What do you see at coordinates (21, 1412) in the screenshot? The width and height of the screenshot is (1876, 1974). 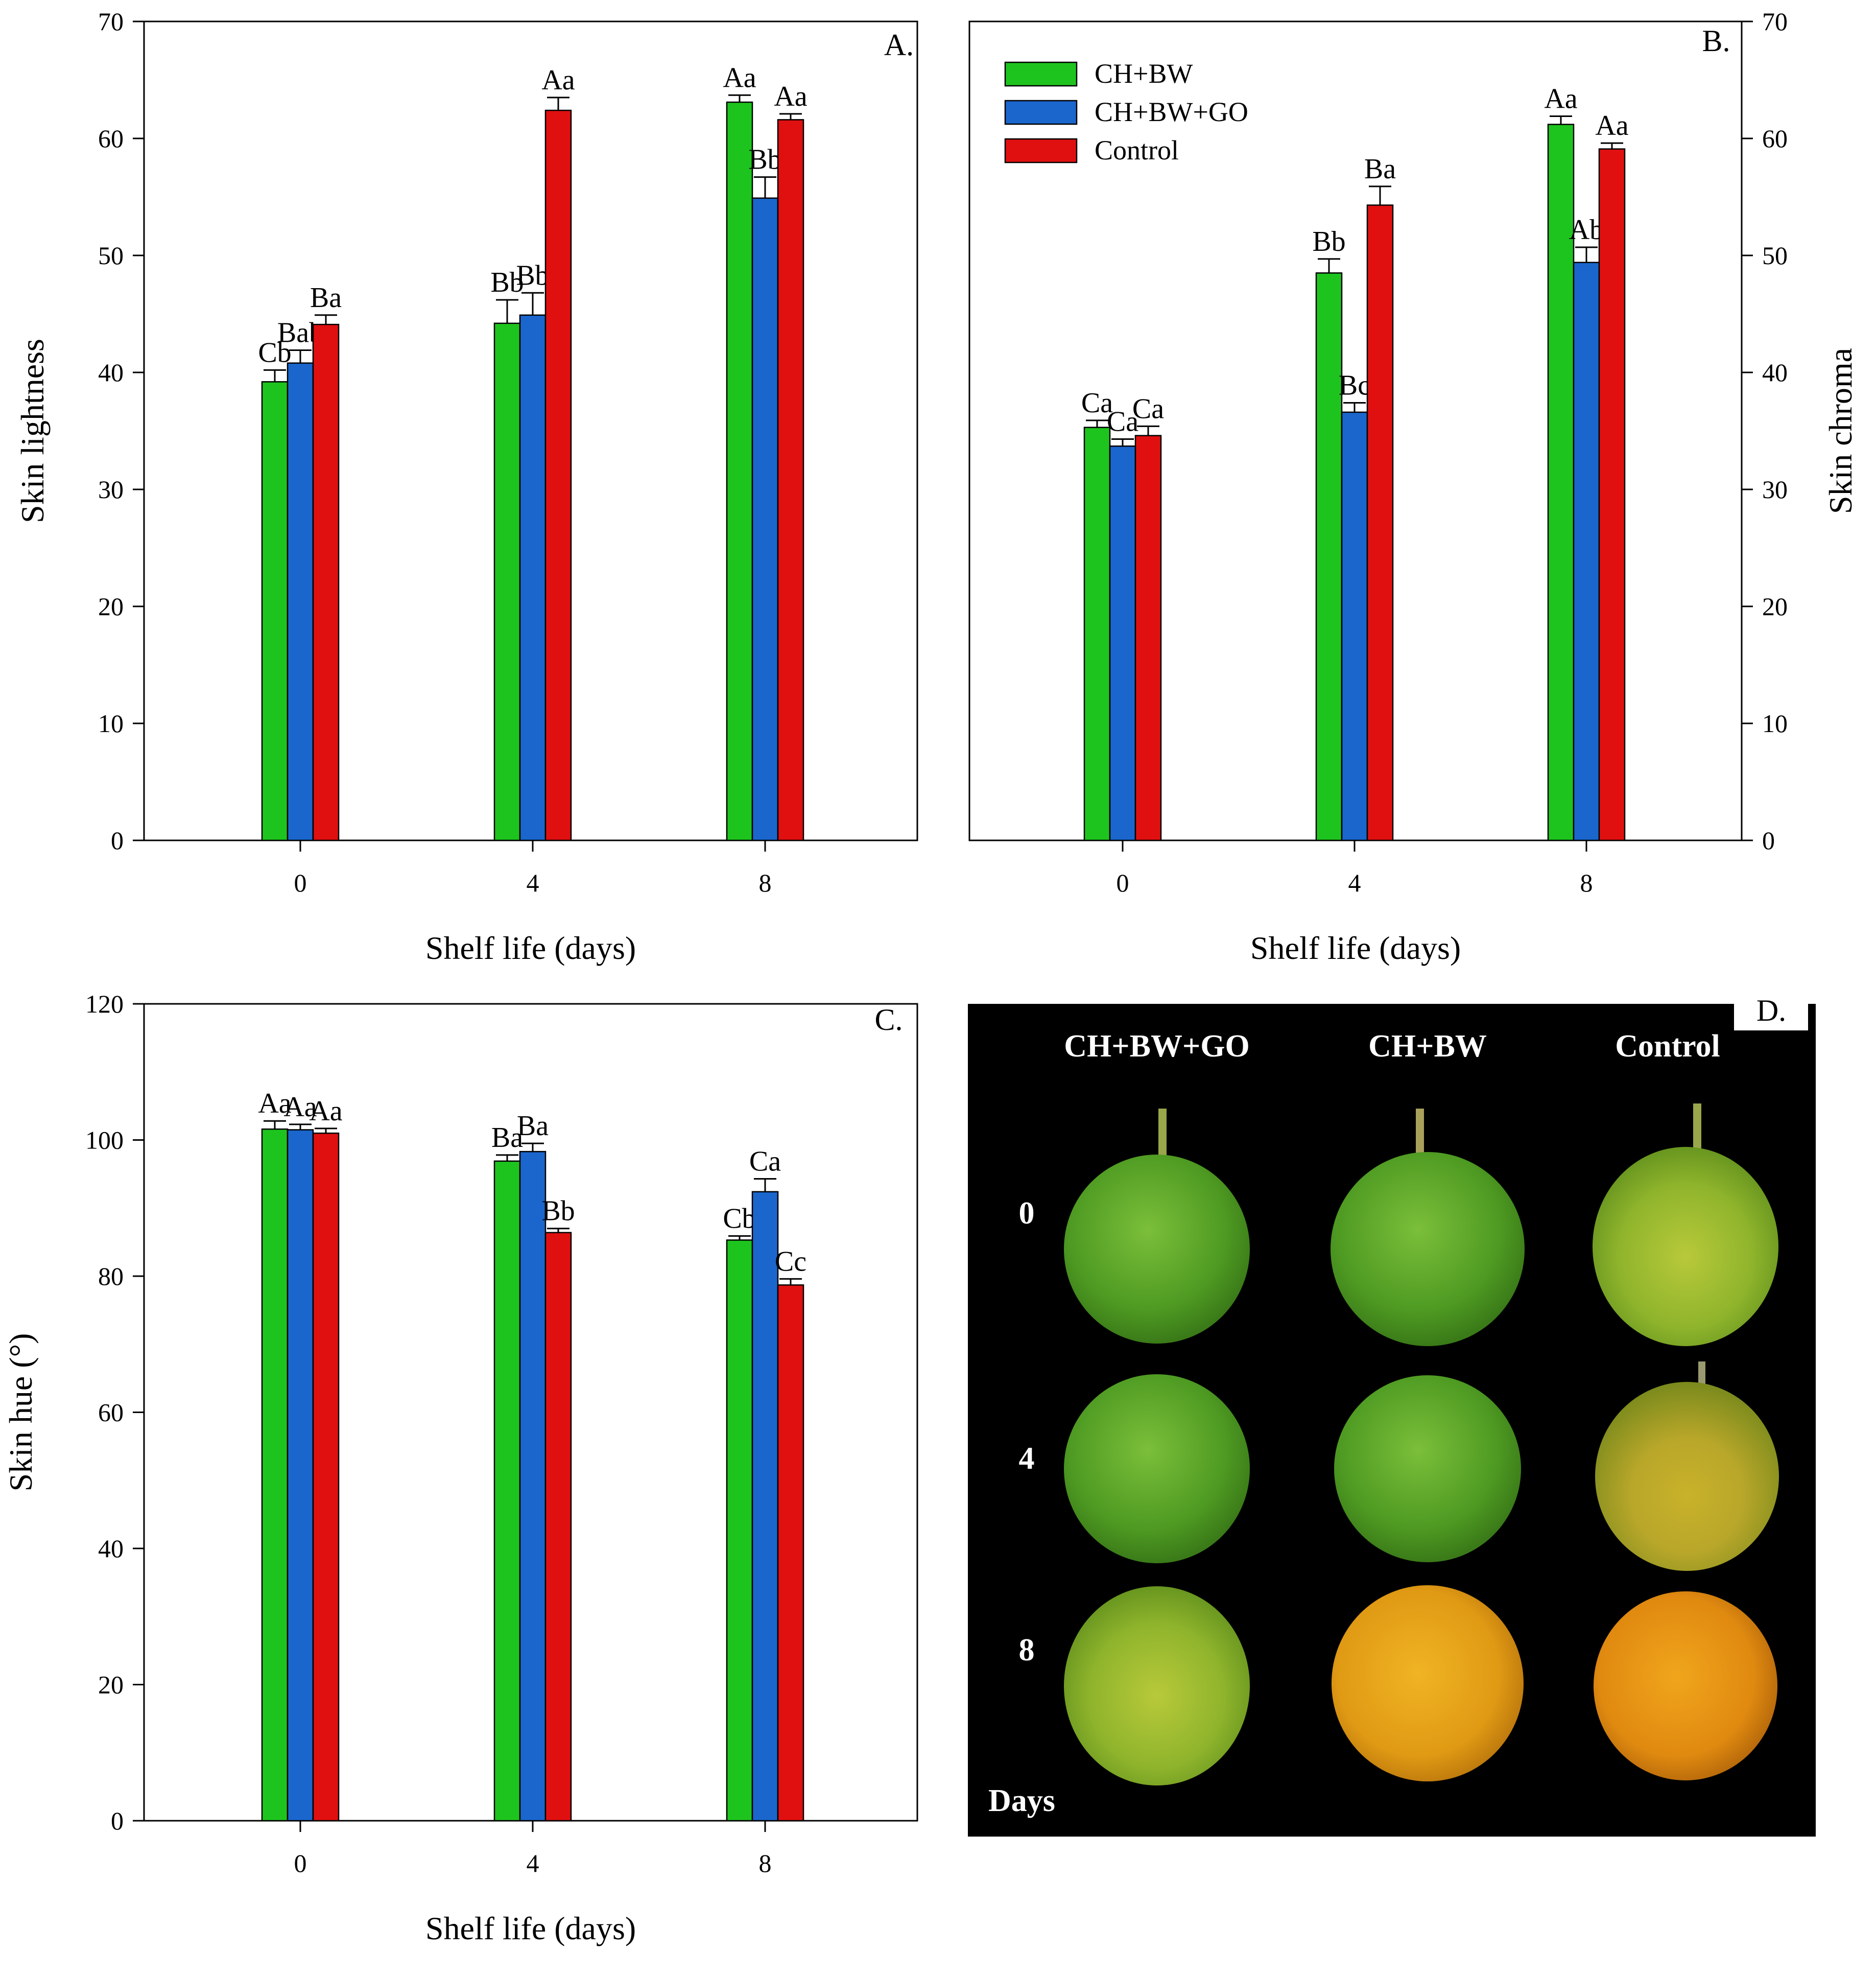 I see `y-axis-title: Skin hue (°)` at bounding box center [21, 1412].